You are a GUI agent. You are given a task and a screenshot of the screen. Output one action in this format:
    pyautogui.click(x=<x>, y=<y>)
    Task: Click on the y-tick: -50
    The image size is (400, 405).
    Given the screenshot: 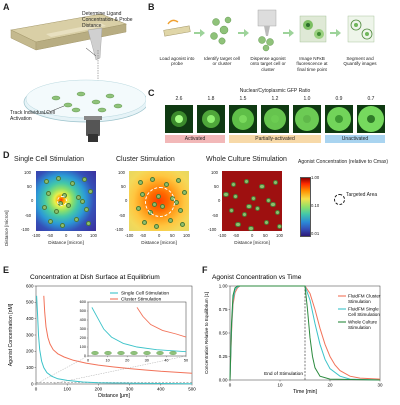 What is the action you would take?
    pyautogui.click(x=28, y=215)
    